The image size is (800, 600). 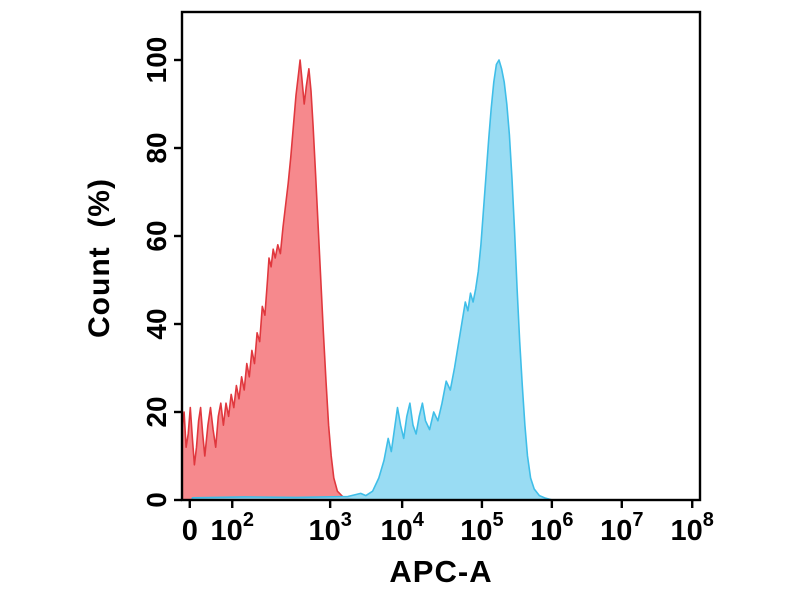 What do you see at coordinates (190, 531) in the screenshot?
I see `x-tick-label: 0` at bounding box center [190, 531].